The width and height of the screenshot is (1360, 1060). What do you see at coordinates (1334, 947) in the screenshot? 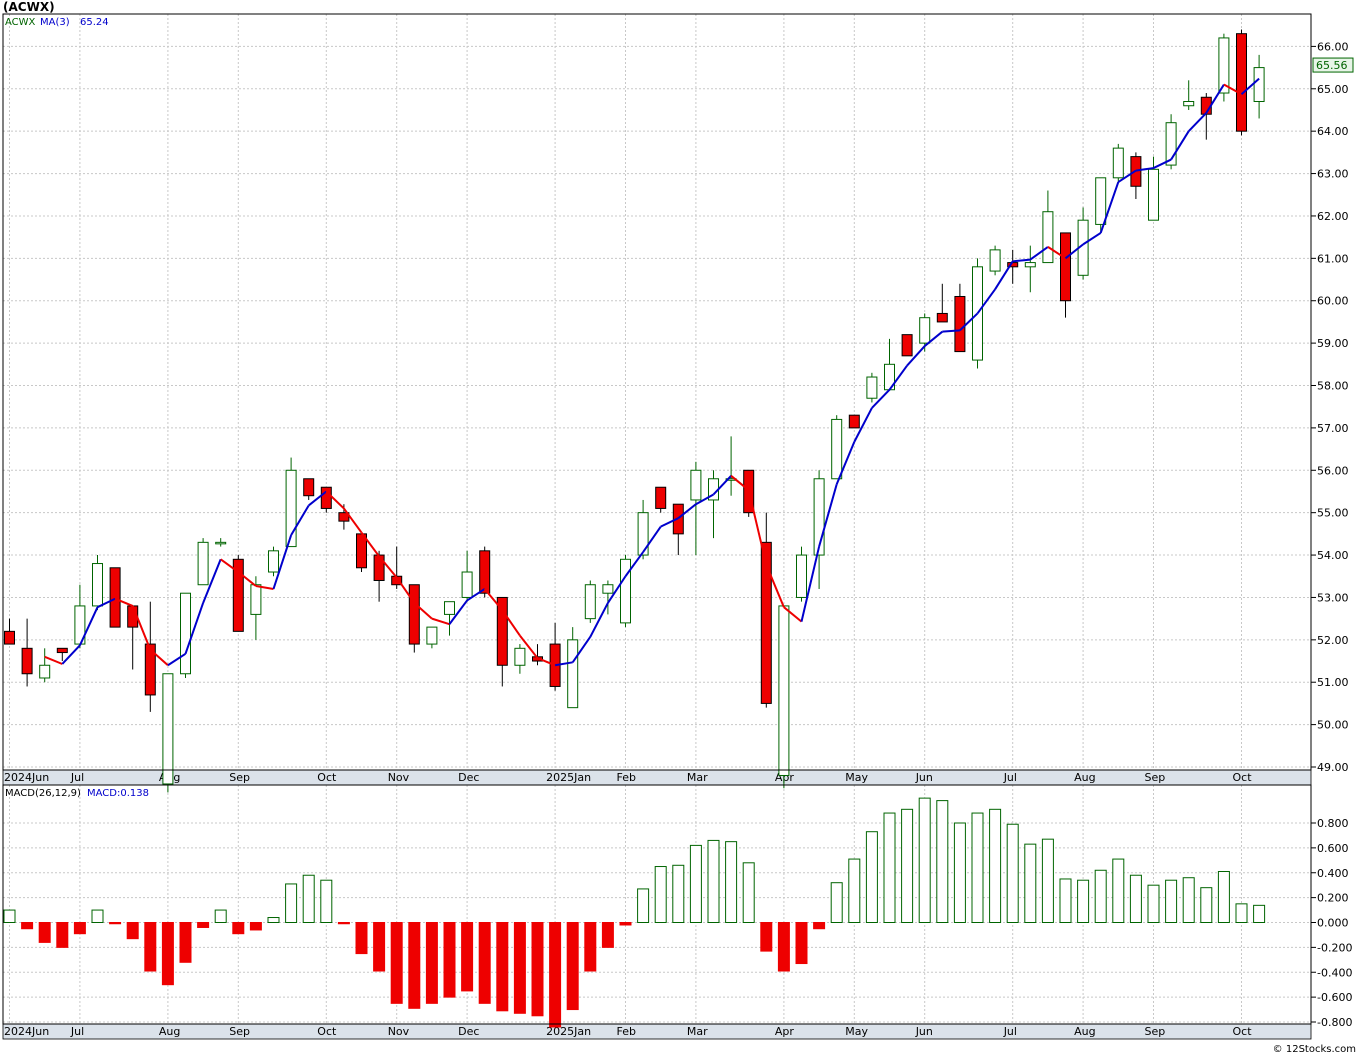
I see `macd-ytick-label: -0.200` at bounding box center [1334, 947].